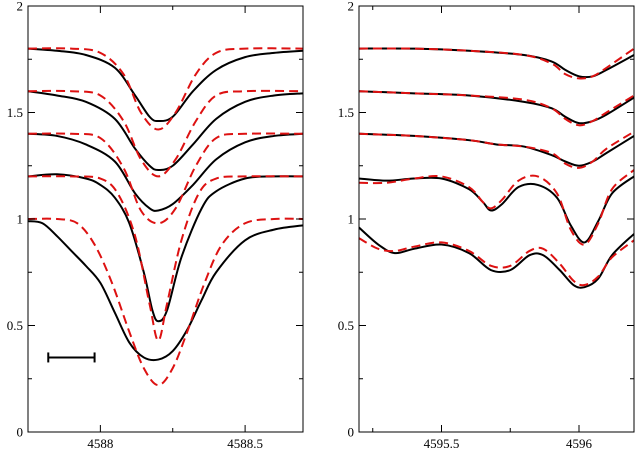 The image size is (635, 451). I want to click on x-tick-label: 4588, so click(100, 443).